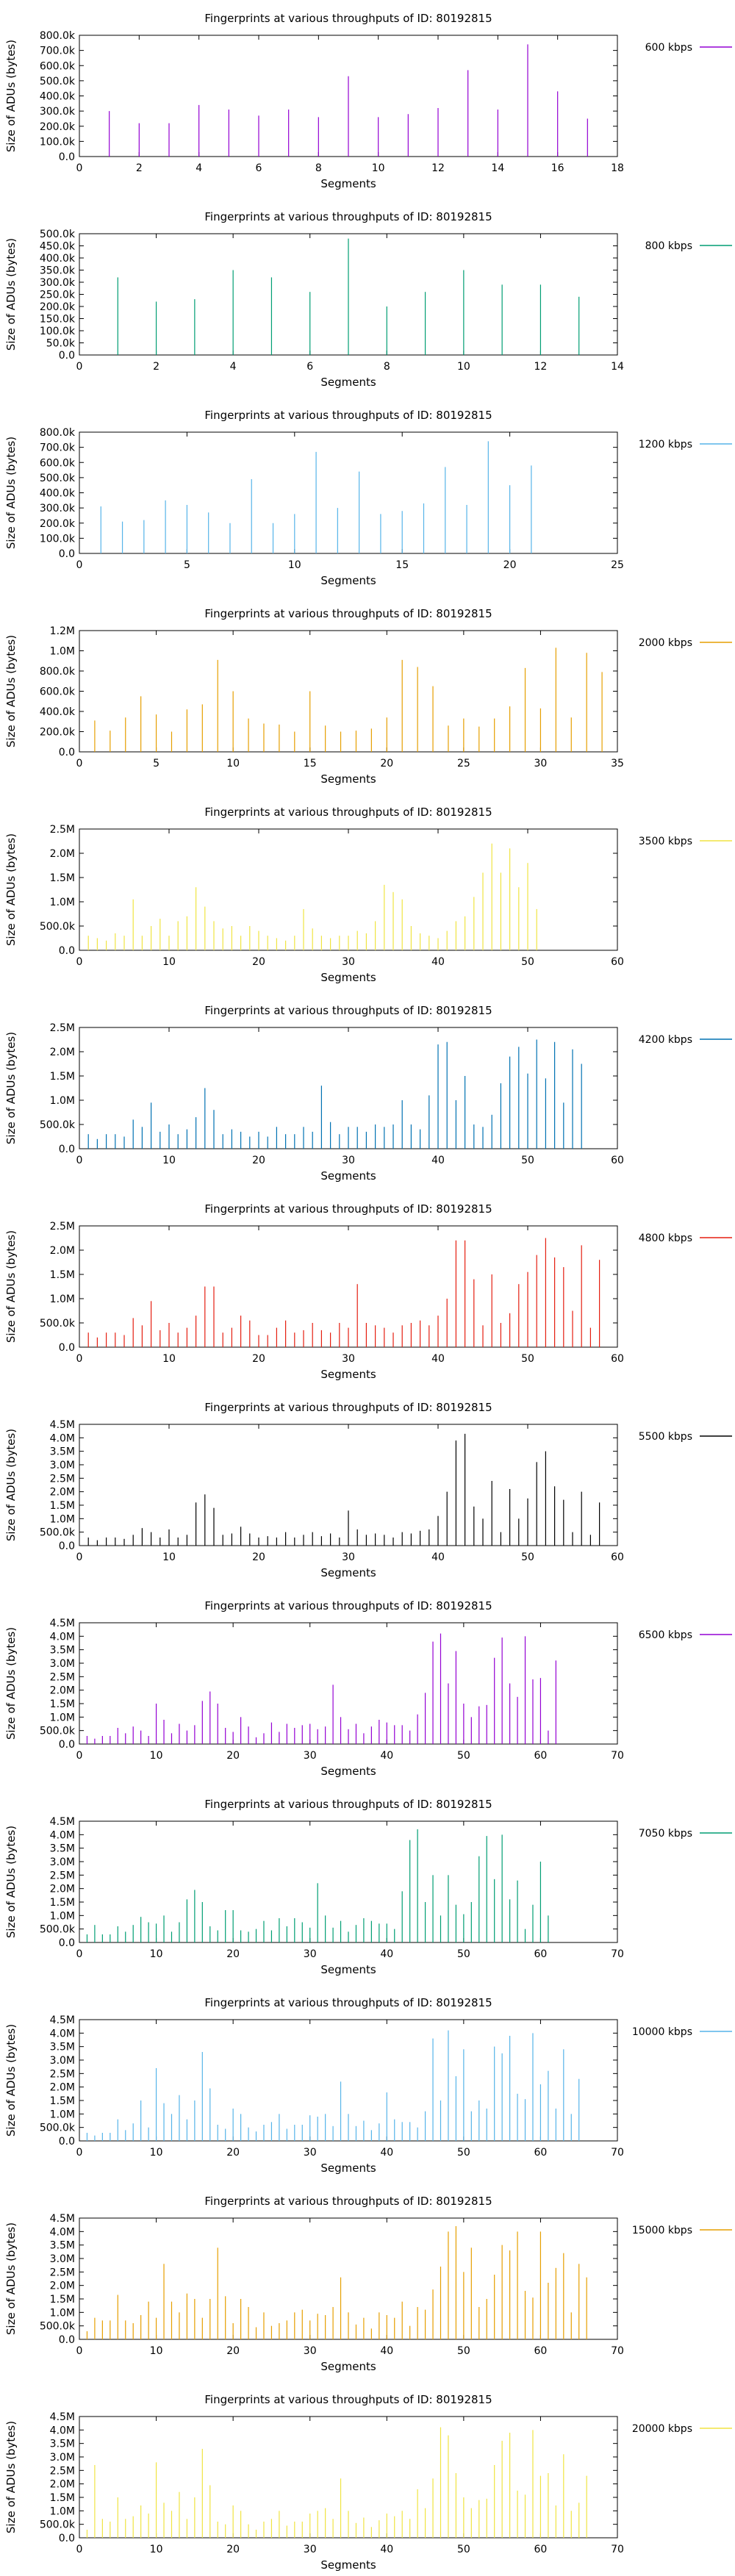  I want to click on y-tick-label: 250.0k, so click(58, 295).